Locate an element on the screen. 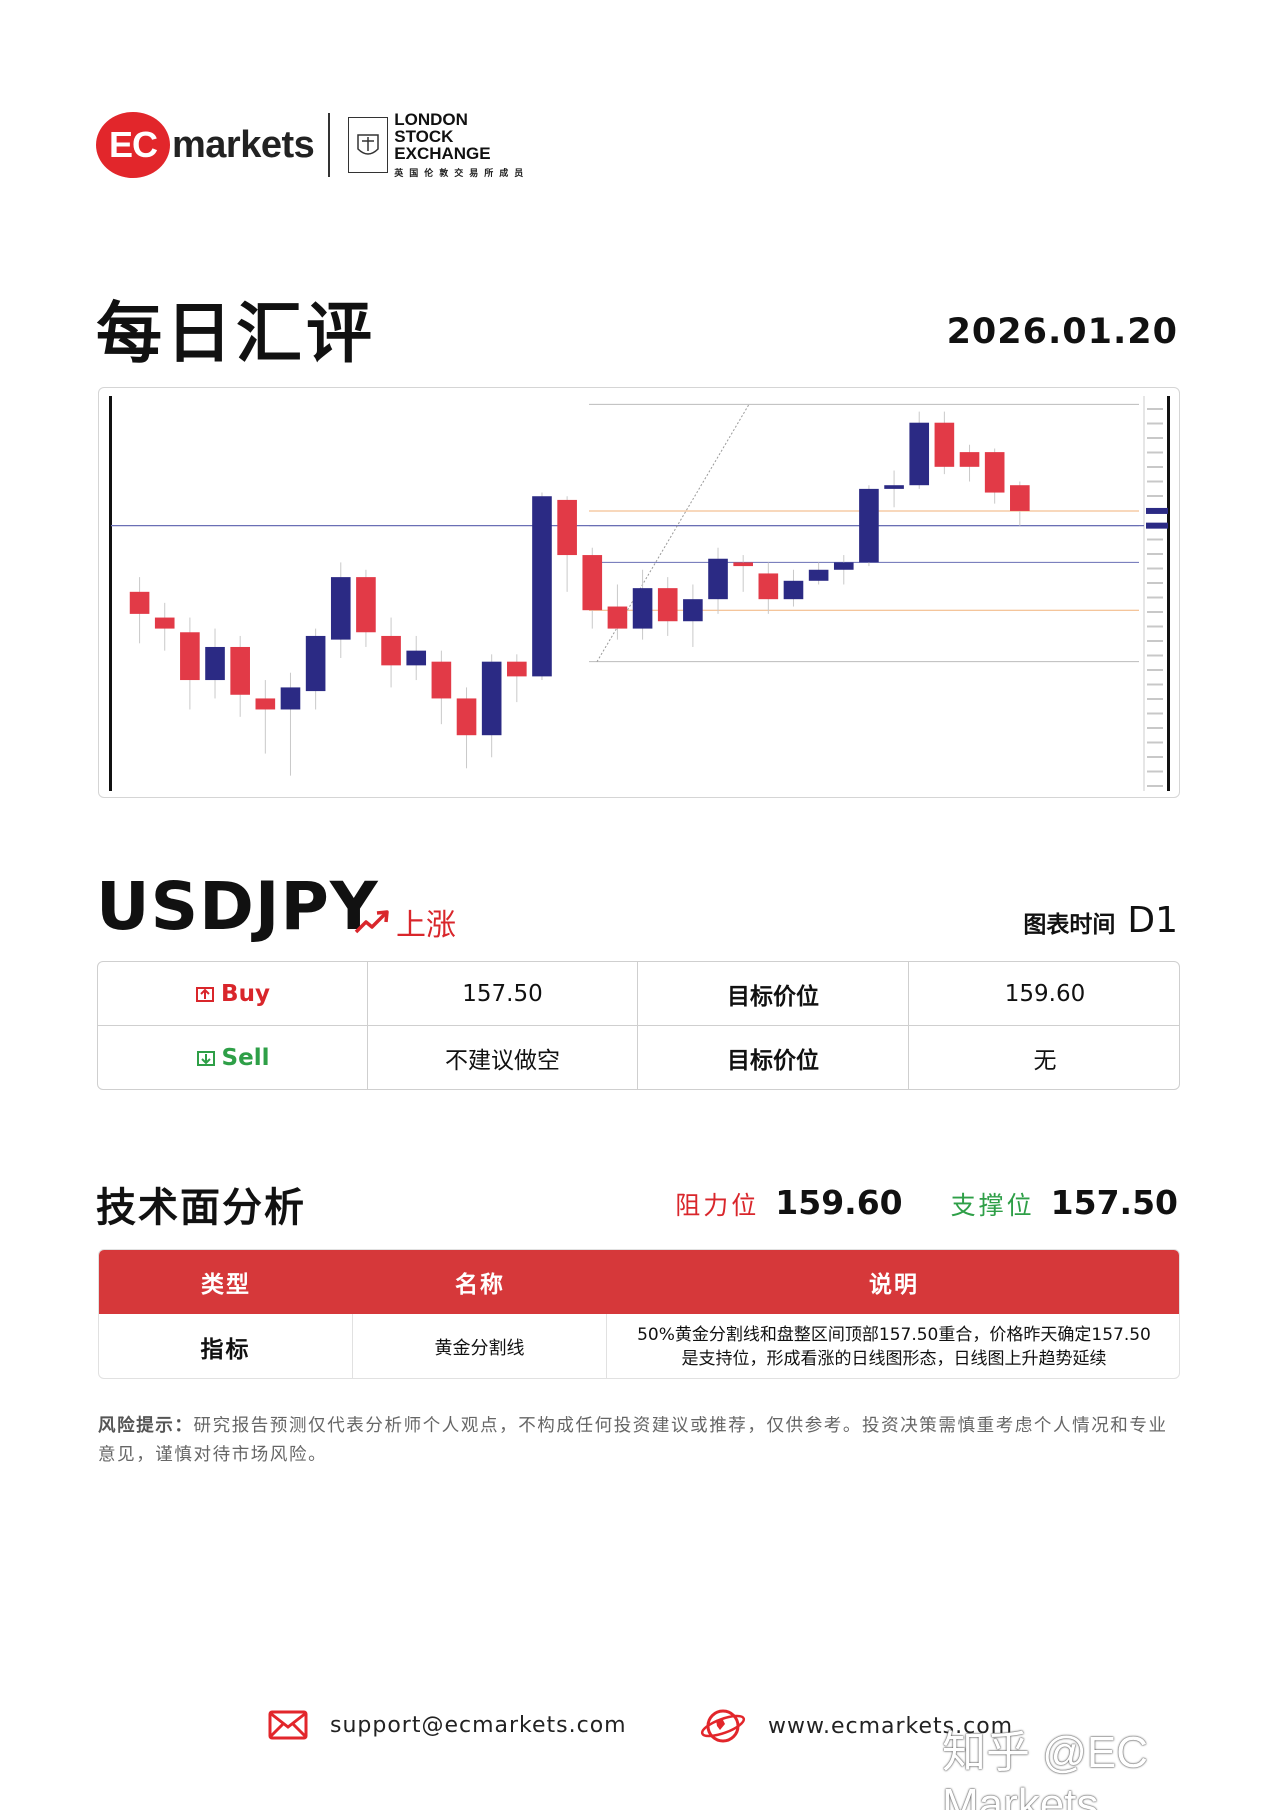  trade-table: Buy 157.50 目标价位 159.60 Sell 不建议做空 目标价位 无 is located at coordinates (638, 1025).